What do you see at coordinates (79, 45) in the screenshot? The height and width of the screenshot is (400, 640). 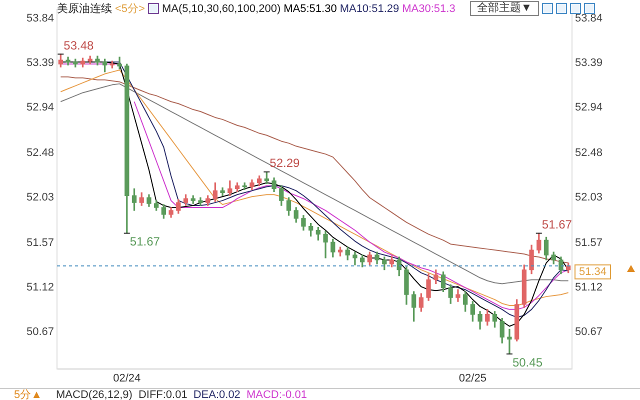 I see `annotation: 53.48` at bounding box center [79, 45].